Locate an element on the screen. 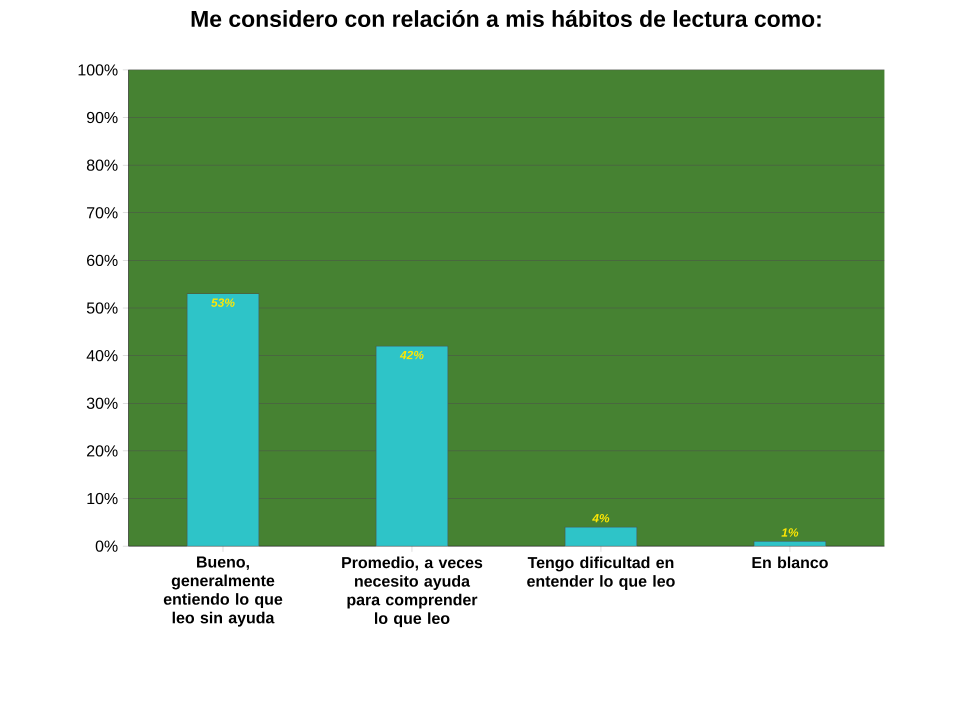 Image resolution: width=960 pixels, height=720 pixels. y-tick-label: 10% is located at coordinates (102, 498).